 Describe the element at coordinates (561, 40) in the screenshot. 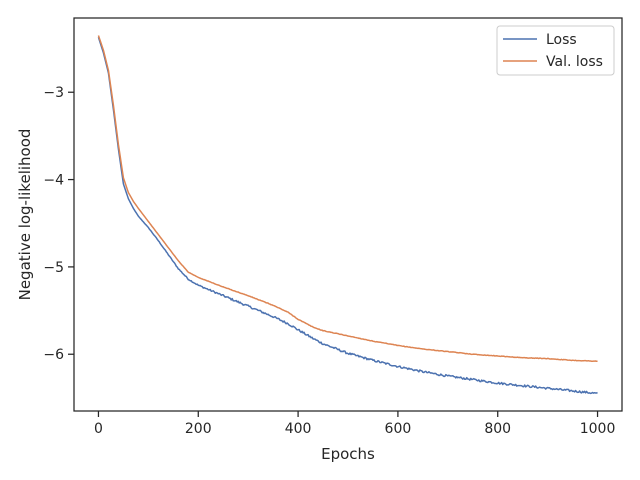

I see `legend-entry-label: Loss` at that location.